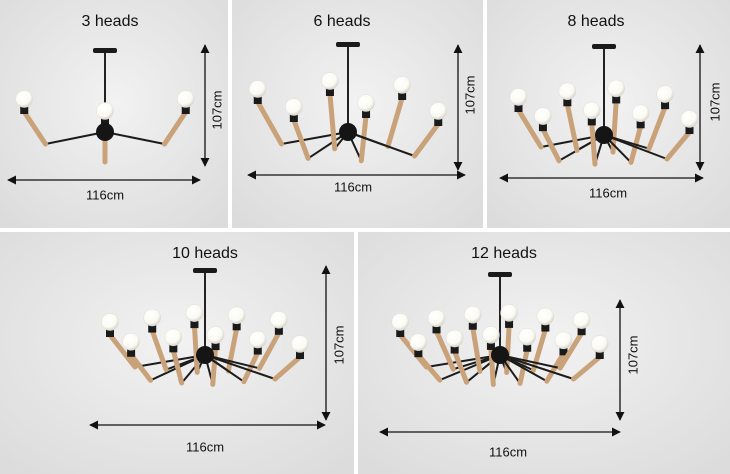 Image resolution: width=730 pixels, height=474 pixels. I want to click on panel-title: 10 heads, so click(205, 253).